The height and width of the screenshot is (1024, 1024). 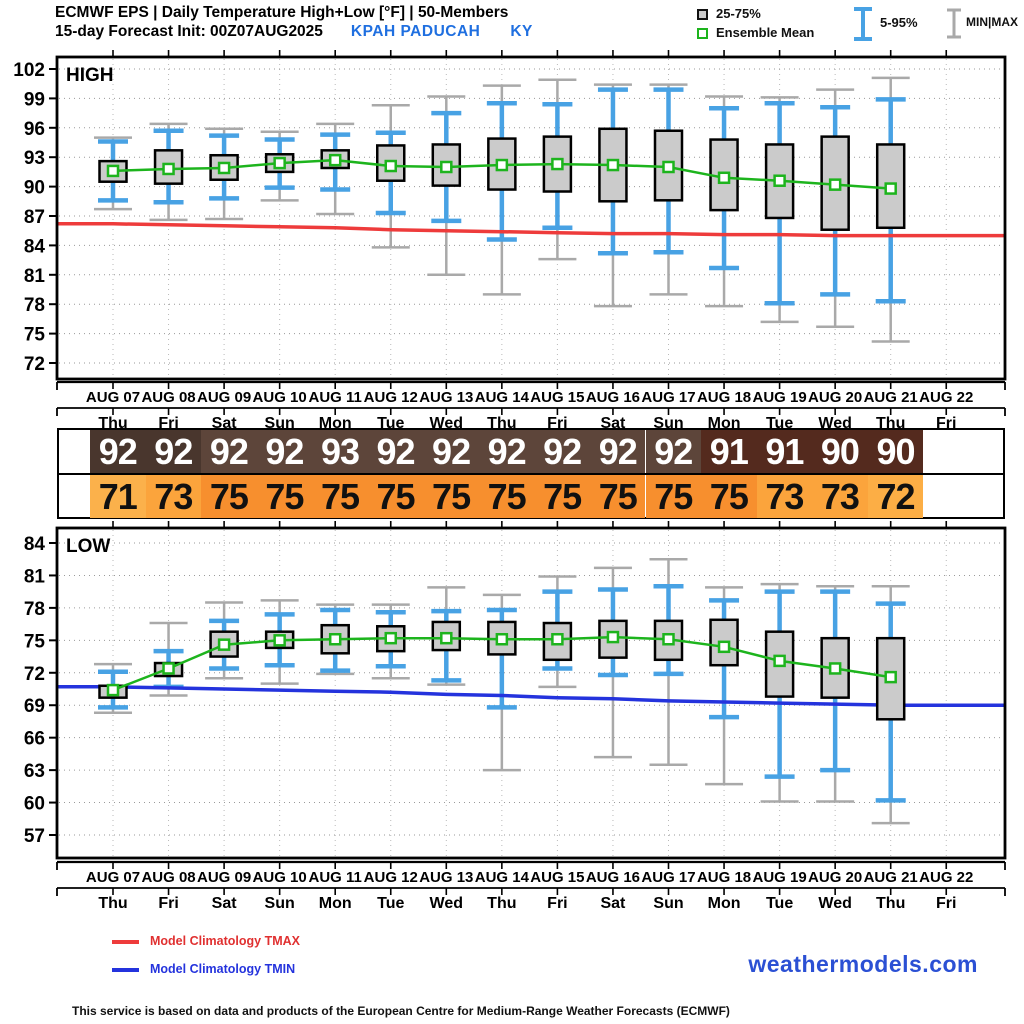 I want to click on tmax-climatology-line-icon, so click(x=125, y=942).